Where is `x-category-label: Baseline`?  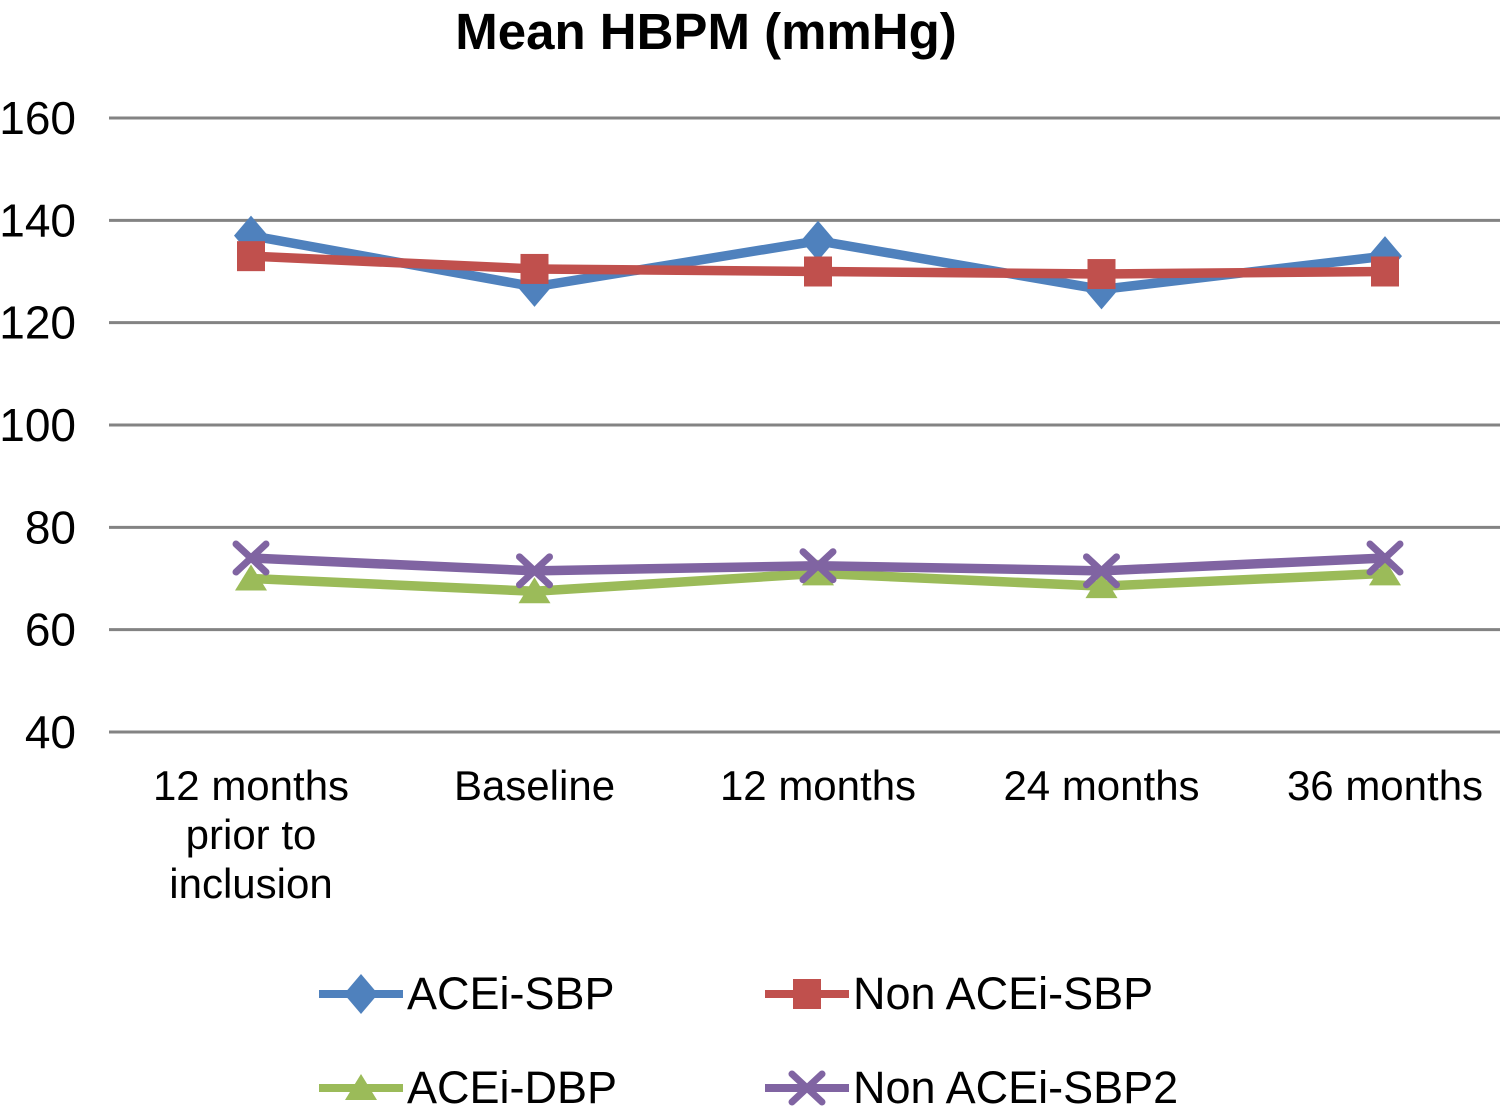
x-category-label: Baseline is located at coordinates (534, 785).